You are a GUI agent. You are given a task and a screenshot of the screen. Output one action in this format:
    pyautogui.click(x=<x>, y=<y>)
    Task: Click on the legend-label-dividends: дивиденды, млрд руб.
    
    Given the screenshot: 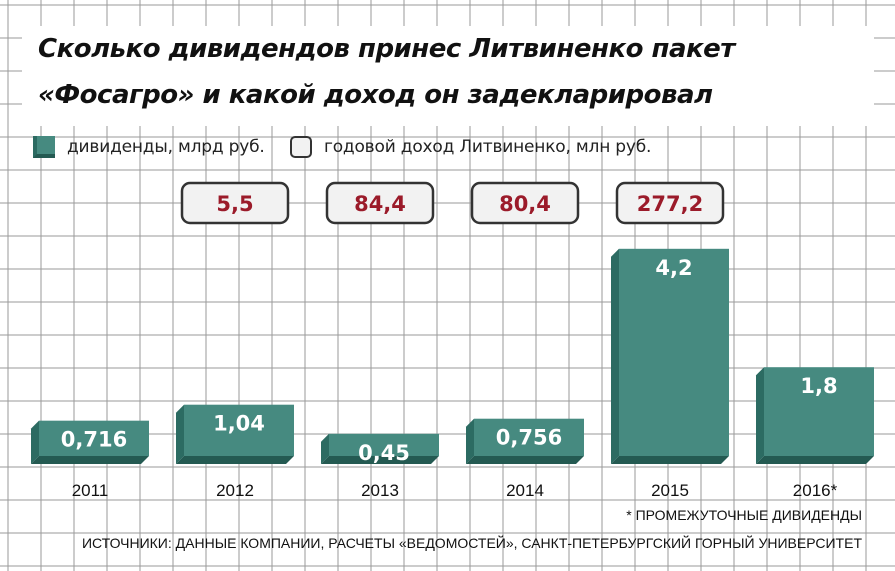 What is the action you would take?
    pyautogui.click(x=166, y=147)
    